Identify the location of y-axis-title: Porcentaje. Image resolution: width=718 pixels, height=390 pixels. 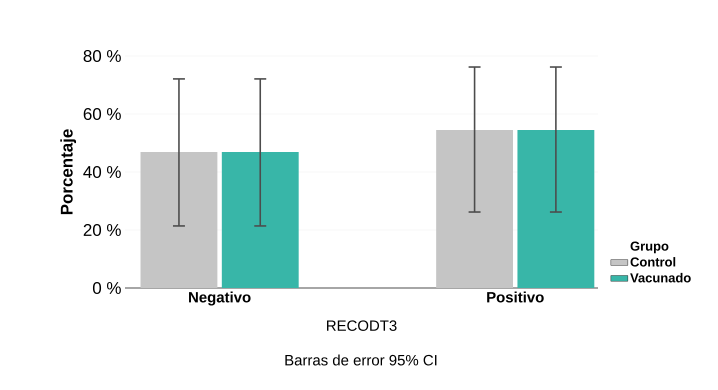
(68, 171).